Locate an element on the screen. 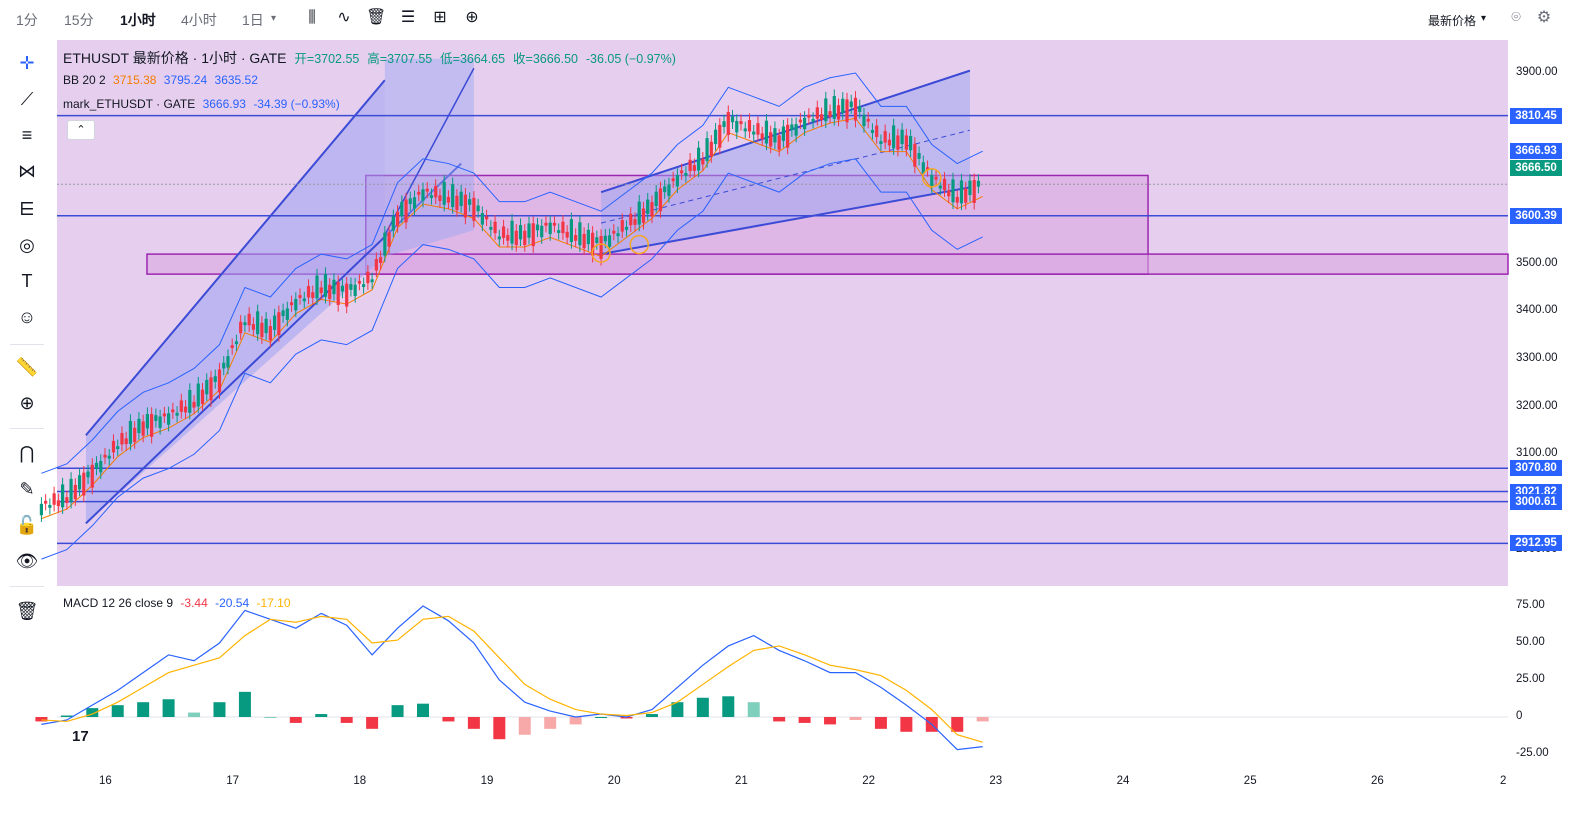 The width and height of the screenshot is (1590, 828). macd-hist-value: -3.44 is located at coordinates (194, 603).